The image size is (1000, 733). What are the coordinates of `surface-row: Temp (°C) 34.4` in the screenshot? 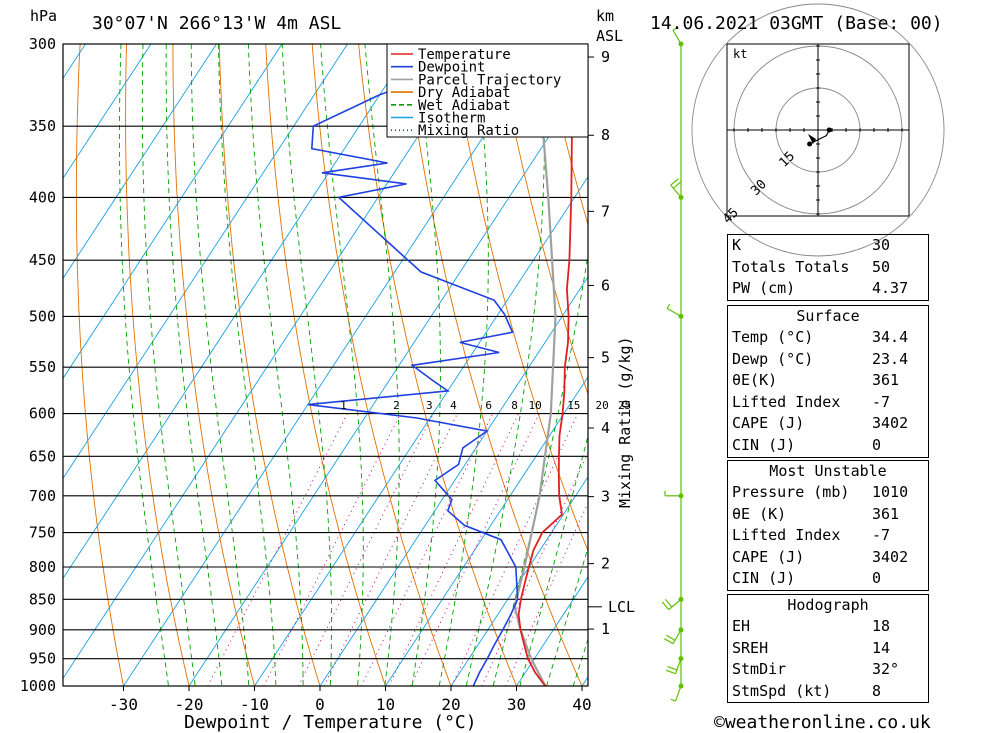 It's located at (820, 337).